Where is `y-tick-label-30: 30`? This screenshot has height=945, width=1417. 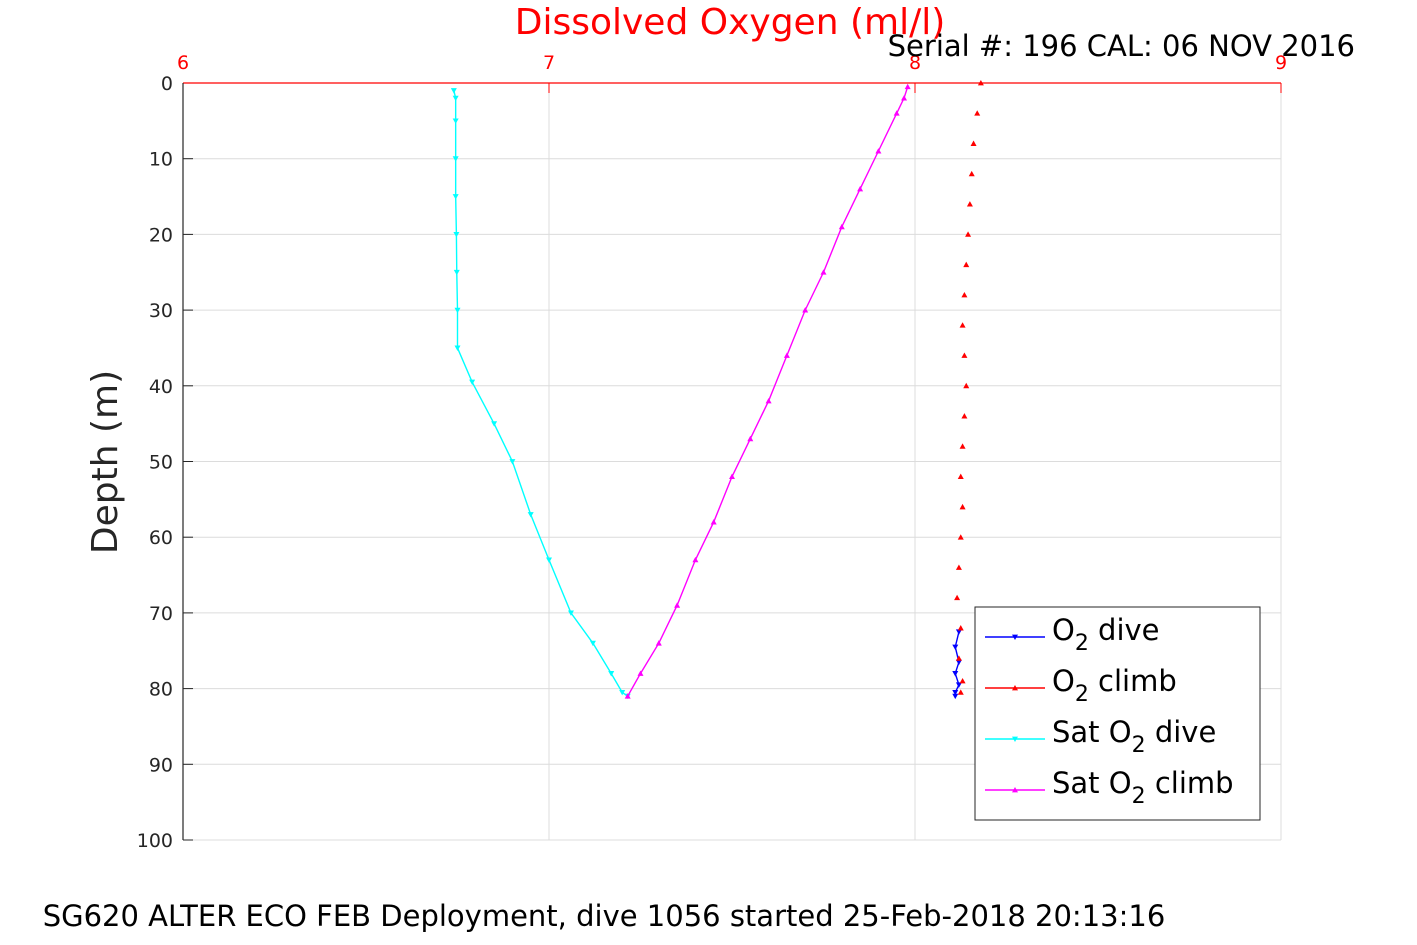 y-tick-label-30: 30 is located at coordinates (161, 311).